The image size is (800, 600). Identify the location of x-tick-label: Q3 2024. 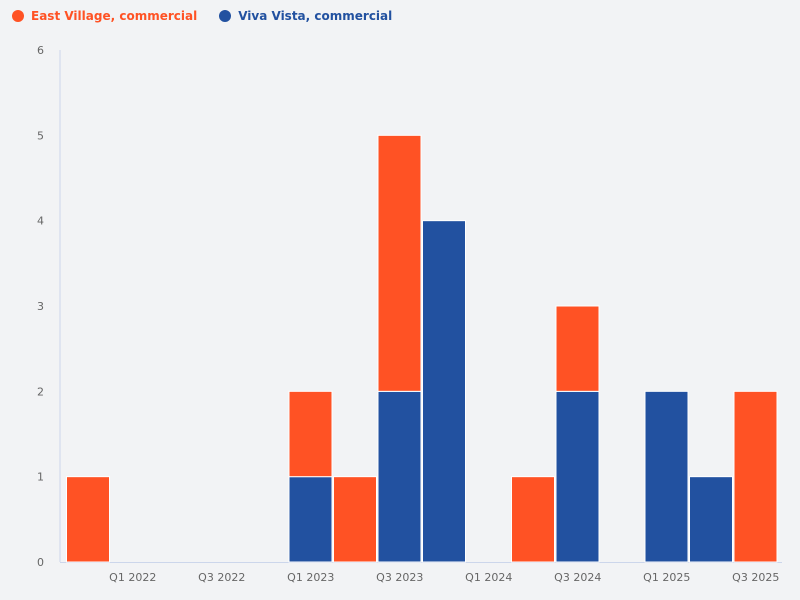
(577, 577).